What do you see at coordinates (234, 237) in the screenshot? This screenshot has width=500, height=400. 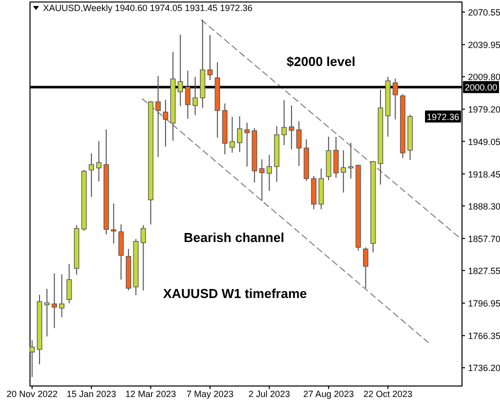 I see `annotation: Bearish channel` at bounding box center [234, 237].